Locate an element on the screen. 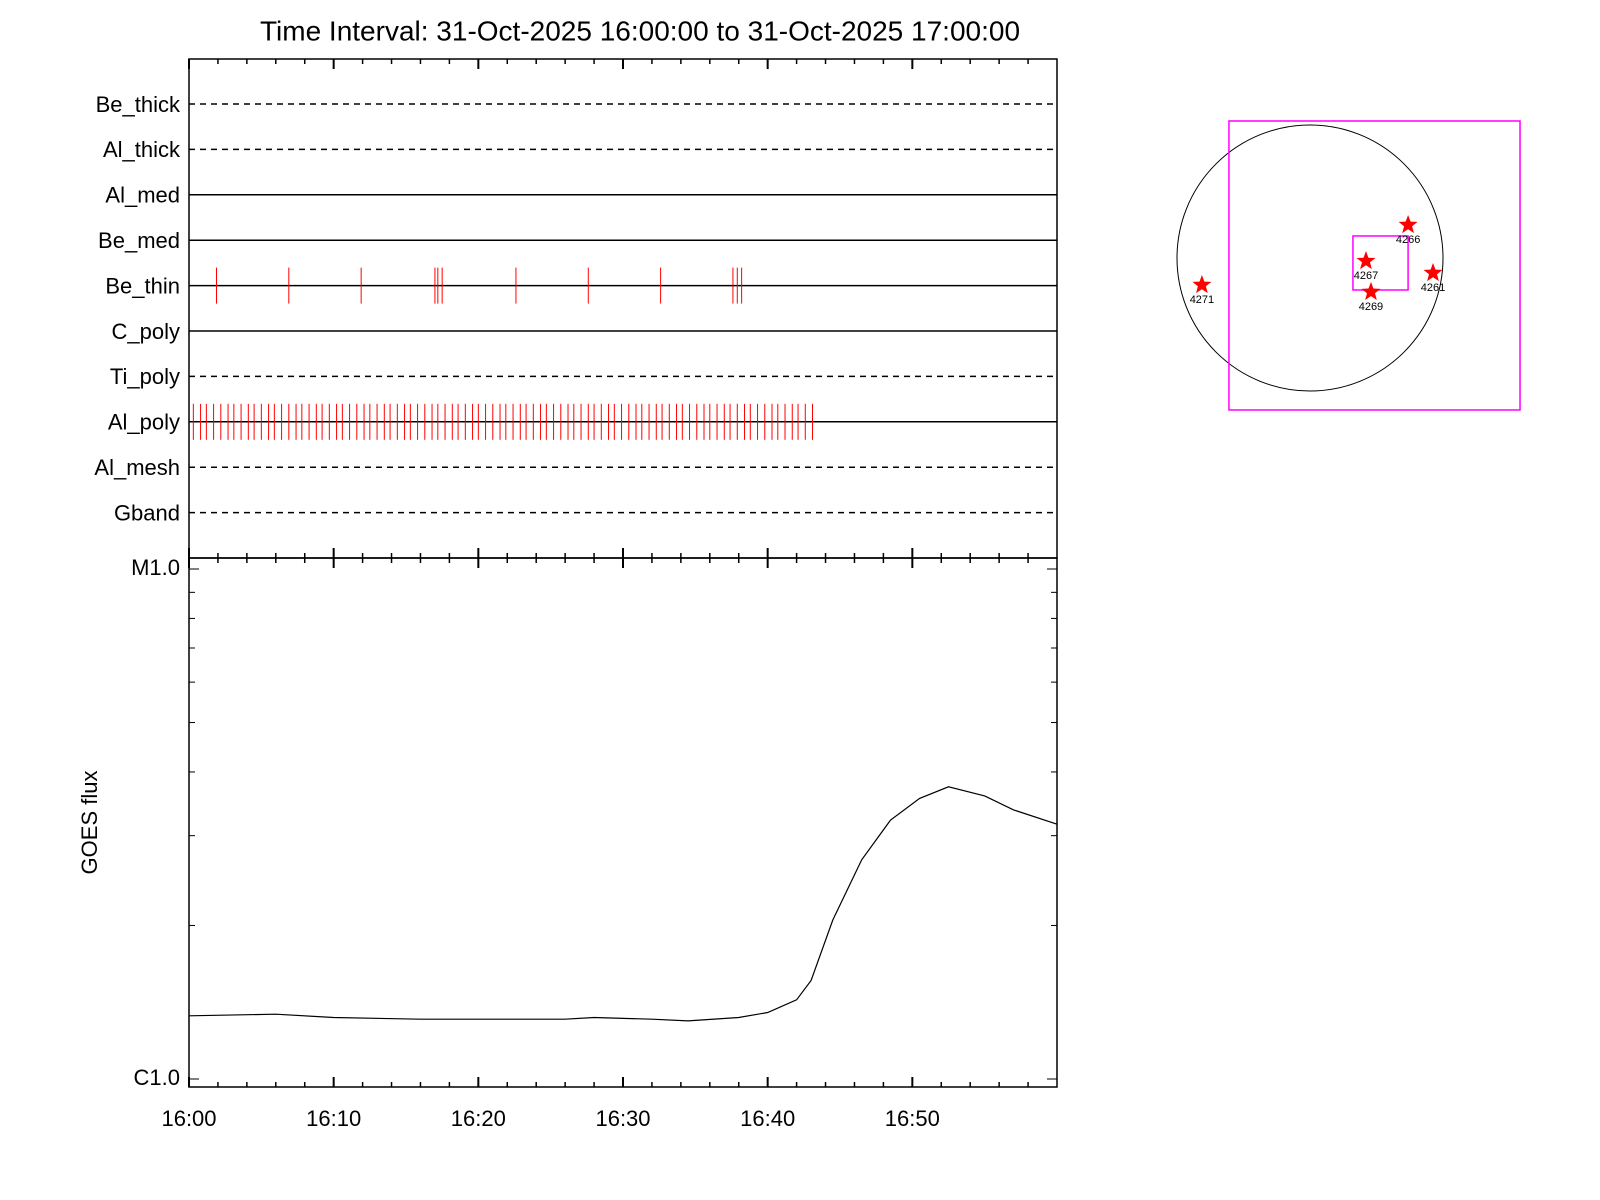  row-label: Al_thick is located at coordinates (142, 149).